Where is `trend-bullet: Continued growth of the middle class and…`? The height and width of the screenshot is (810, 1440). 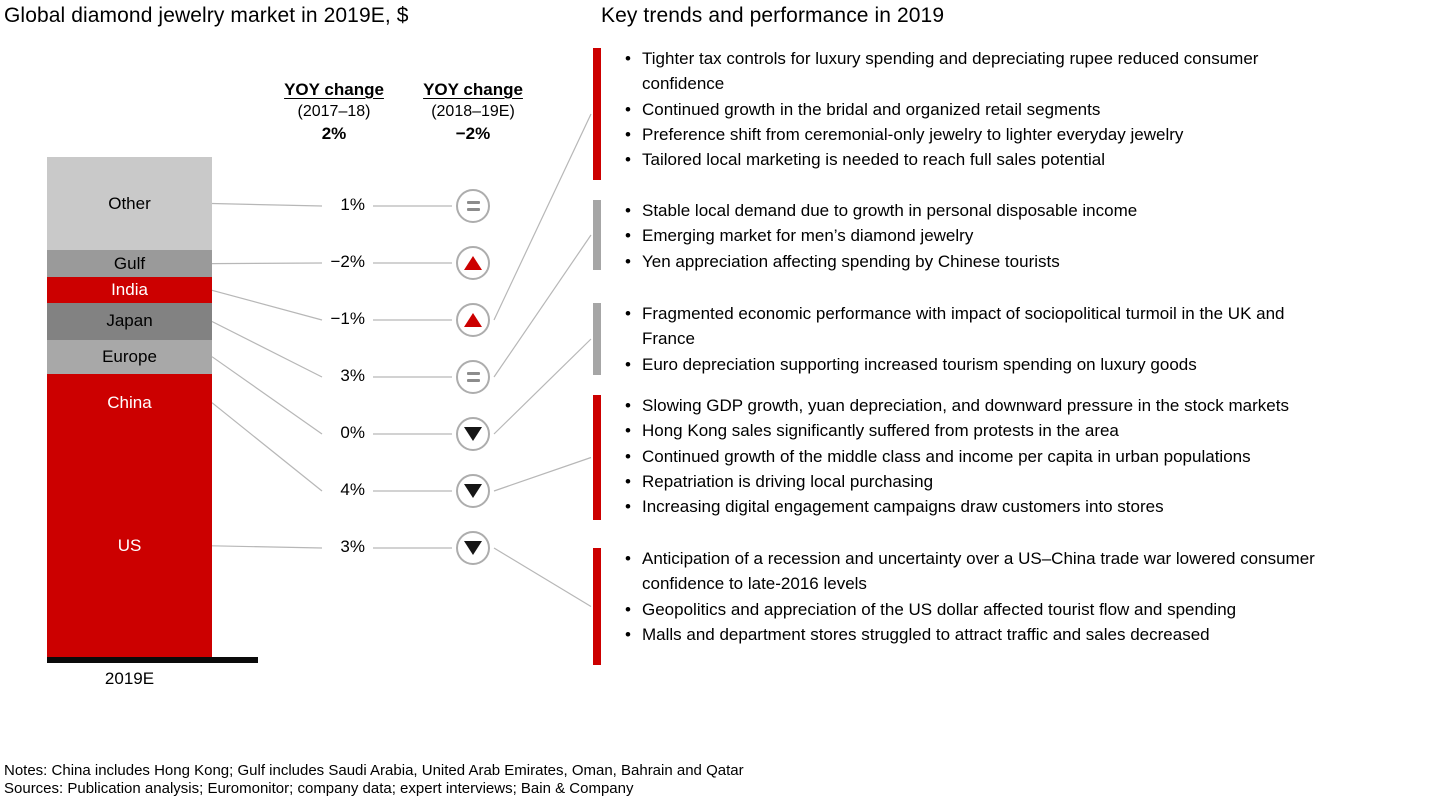
trend-bullet: Continued growth of the middle class and… is located at coordinates (971, 457).